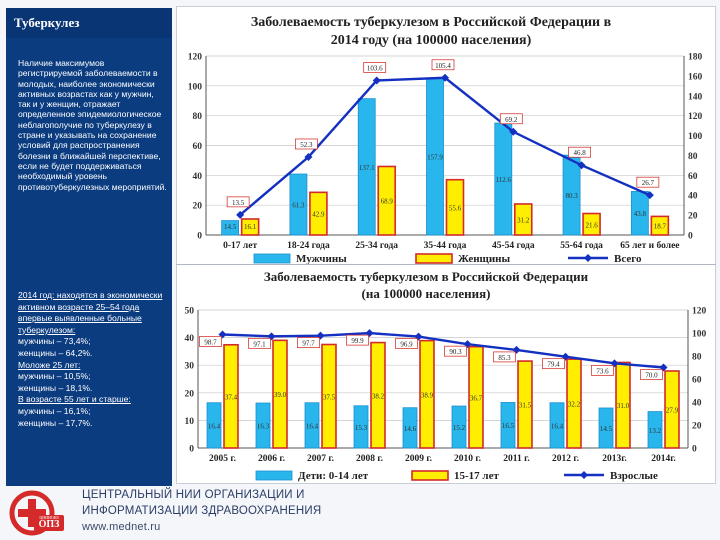  Describe the element at coordinates (49, 523) in the screenshot. I see `logo-badge-bg` at that location.